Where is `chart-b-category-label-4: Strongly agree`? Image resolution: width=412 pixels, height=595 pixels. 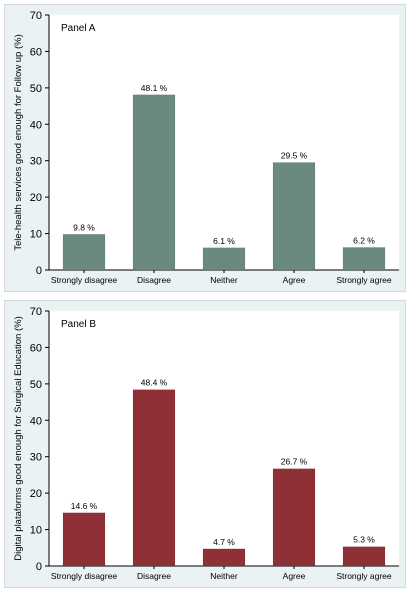
chart-b-category-label-4: Strongly agree is located at coordinates (364, 576).